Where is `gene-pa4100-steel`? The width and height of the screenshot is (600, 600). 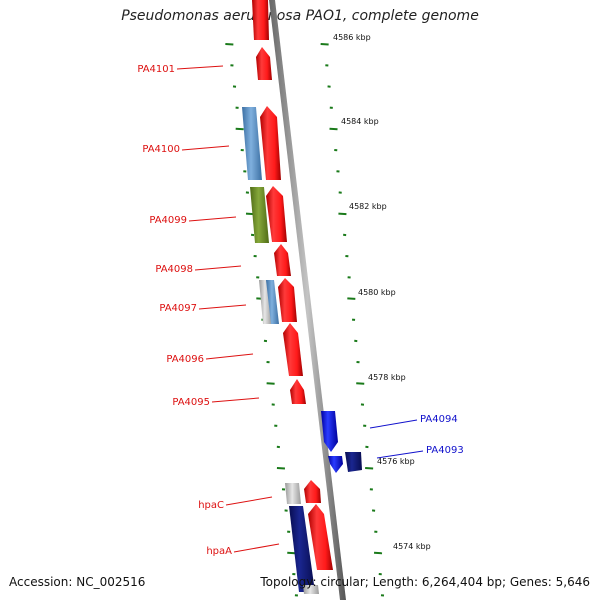
gene-pa4100-steel is located at coordinates (252, 143).